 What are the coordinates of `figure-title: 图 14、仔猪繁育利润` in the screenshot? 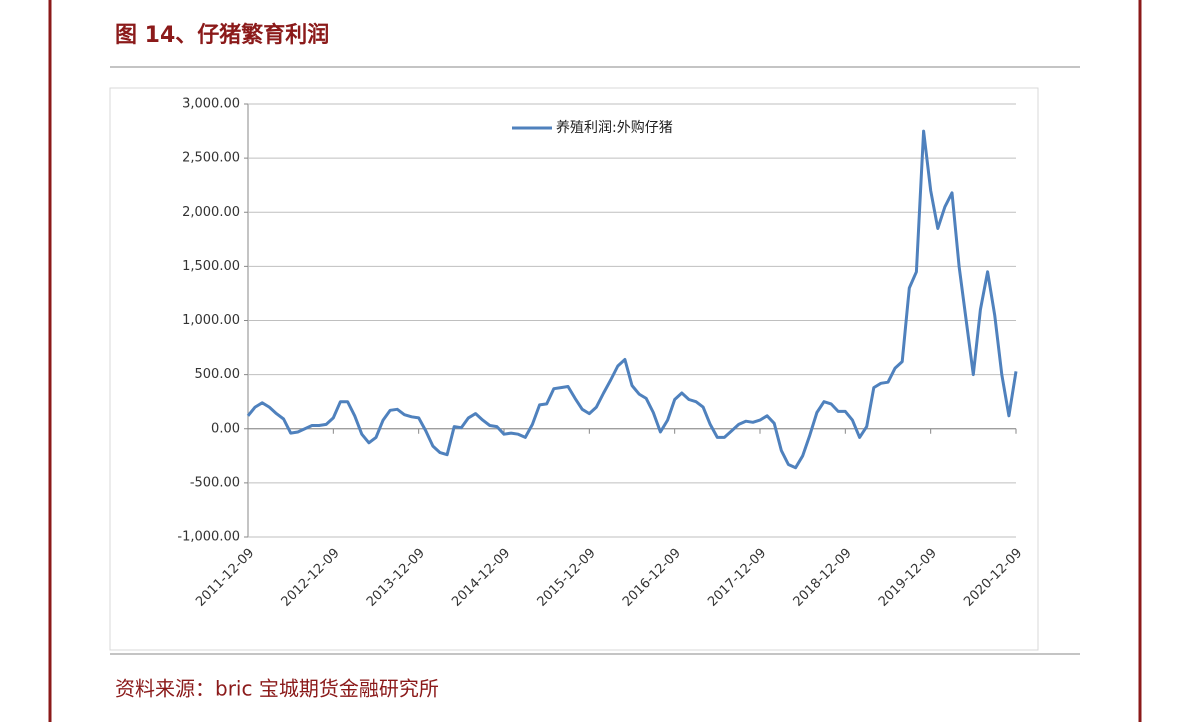 It's located at (222, 35).